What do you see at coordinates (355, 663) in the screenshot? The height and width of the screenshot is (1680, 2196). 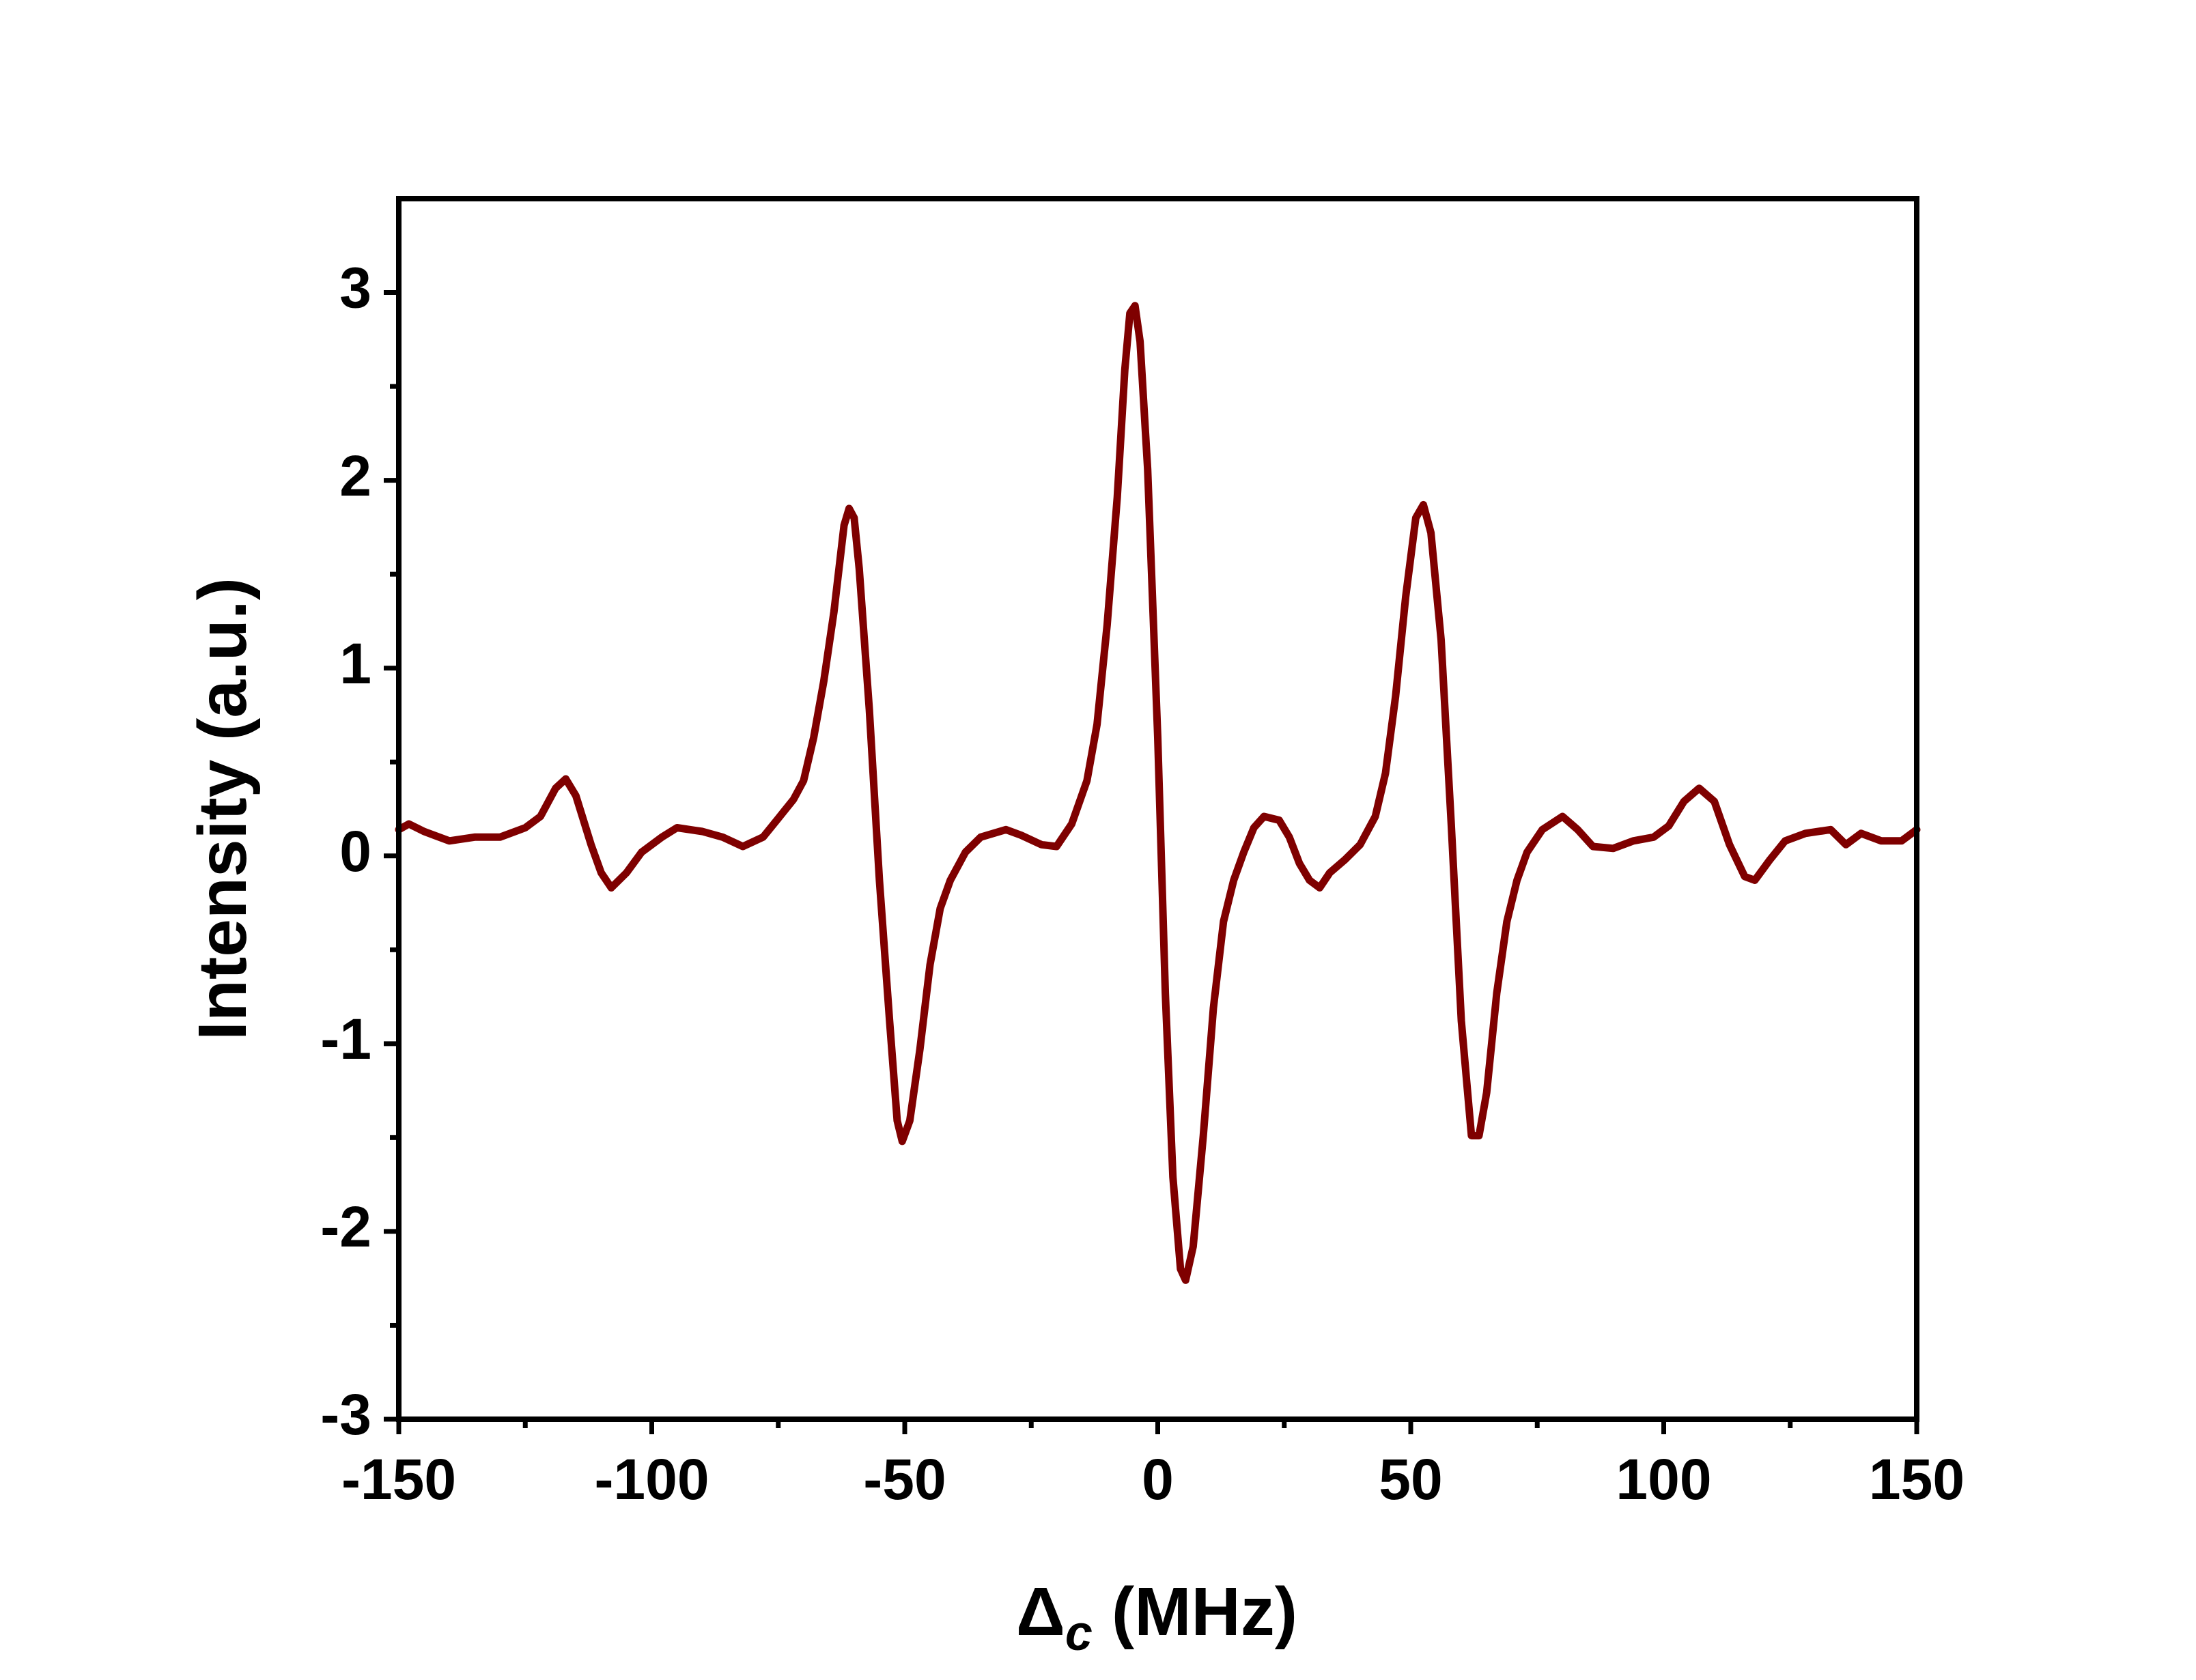 I see `y-tick-label: 1` at bounding box center [355, 663].